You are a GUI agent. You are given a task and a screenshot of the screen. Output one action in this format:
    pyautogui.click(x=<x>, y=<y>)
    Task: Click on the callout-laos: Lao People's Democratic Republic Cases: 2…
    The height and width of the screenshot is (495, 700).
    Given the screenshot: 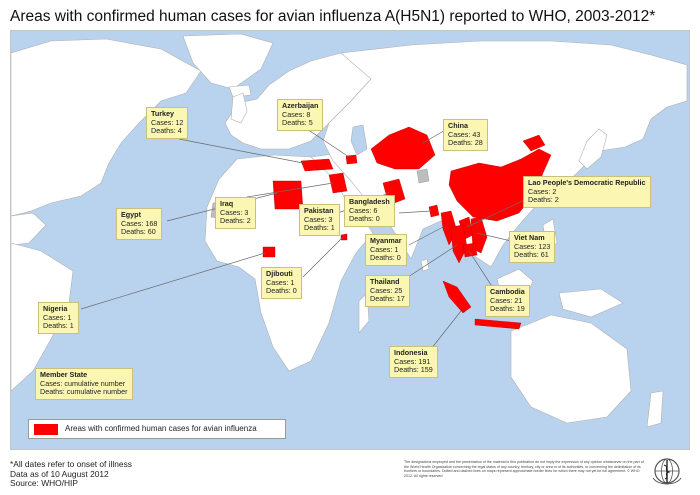 What is the action you would take?
    pyautogui.click(x=587, y=192)
    